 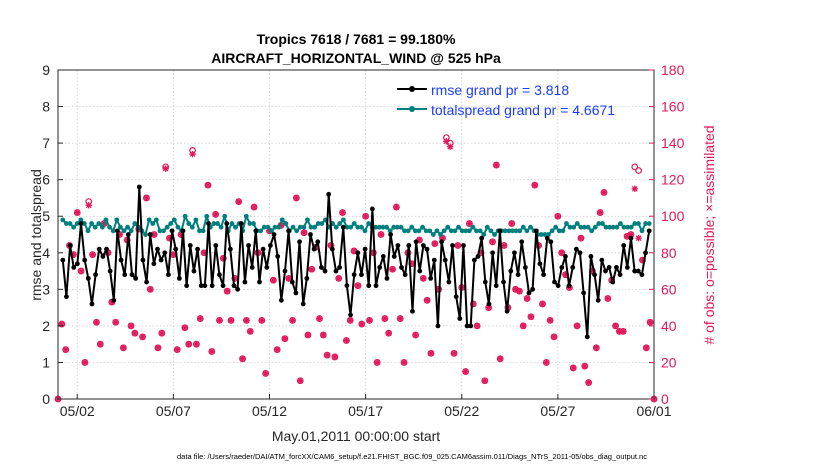 What do you see at coordinates (365, 411) in the screenshot?
I see `x-tick-label: 05/17` at bounding box center [365, 411].